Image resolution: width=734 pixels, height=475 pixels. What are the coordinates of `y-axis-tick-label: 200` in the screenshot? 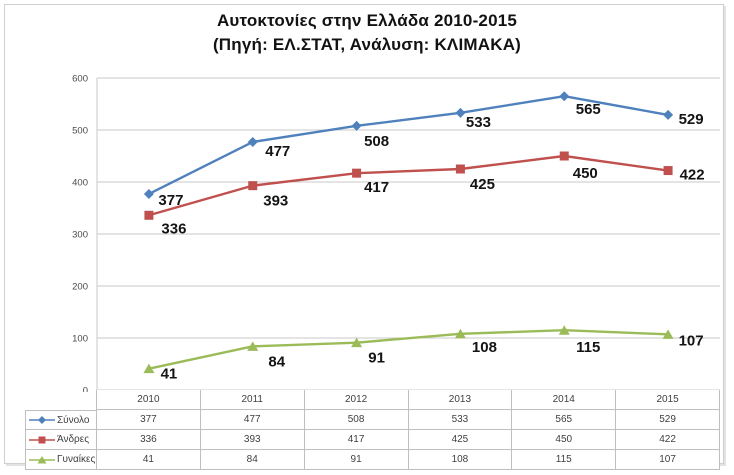 It's located at (80, 287).